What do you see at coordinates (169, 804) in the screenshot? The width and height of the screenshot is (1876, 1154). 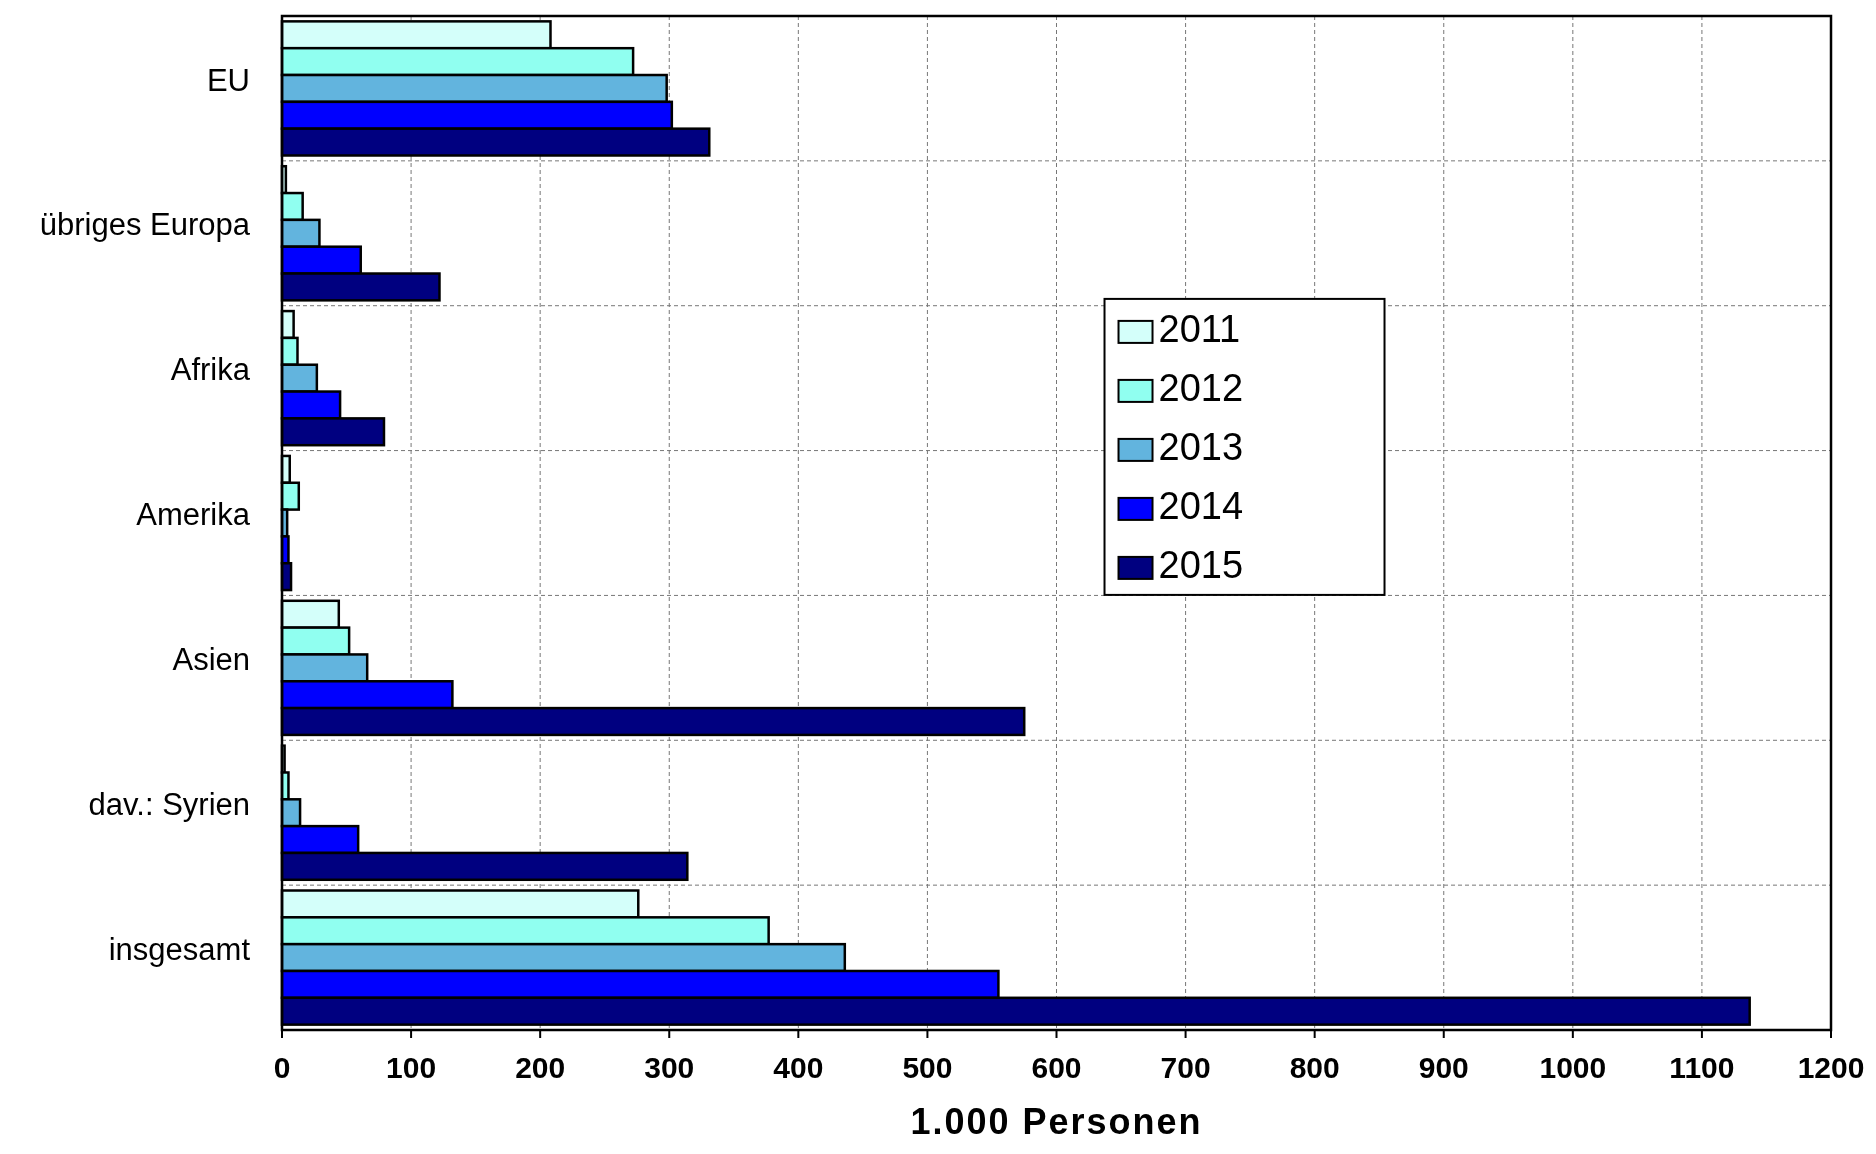 I see `y-tick-label: dav.: Syrien` at bounding box center [169, 804].